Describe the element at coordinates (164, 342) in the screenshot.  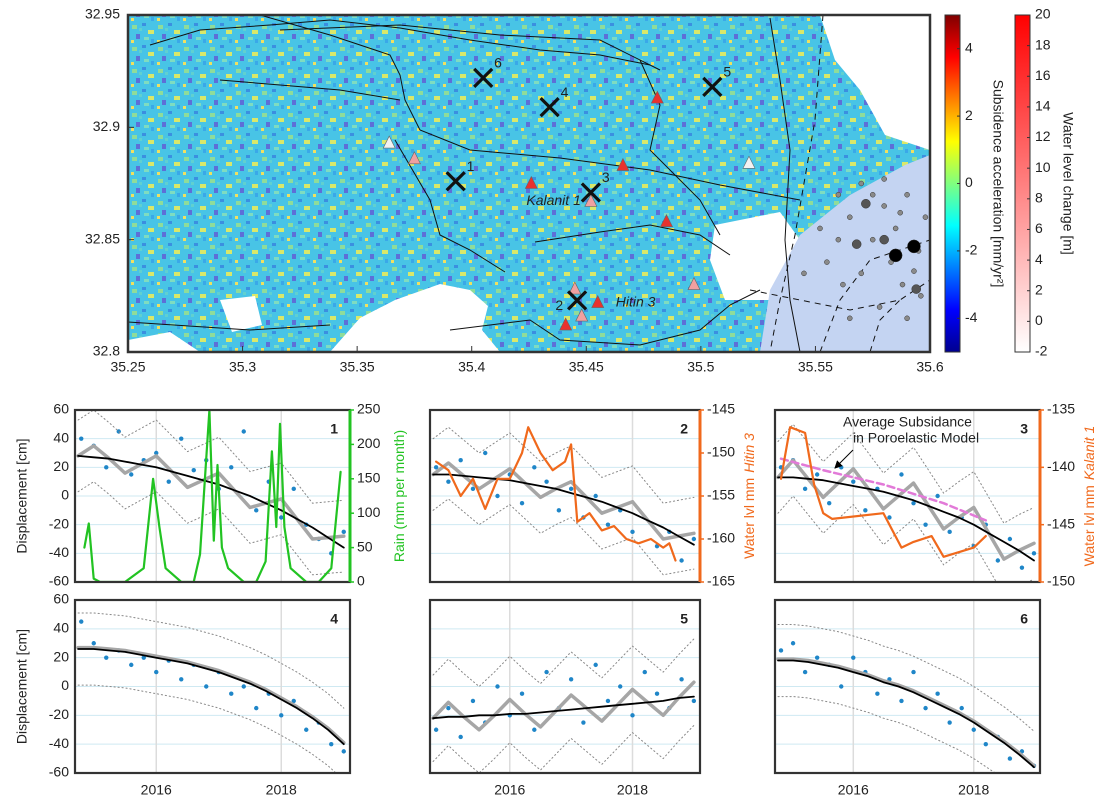
I see `no-data` at that location.